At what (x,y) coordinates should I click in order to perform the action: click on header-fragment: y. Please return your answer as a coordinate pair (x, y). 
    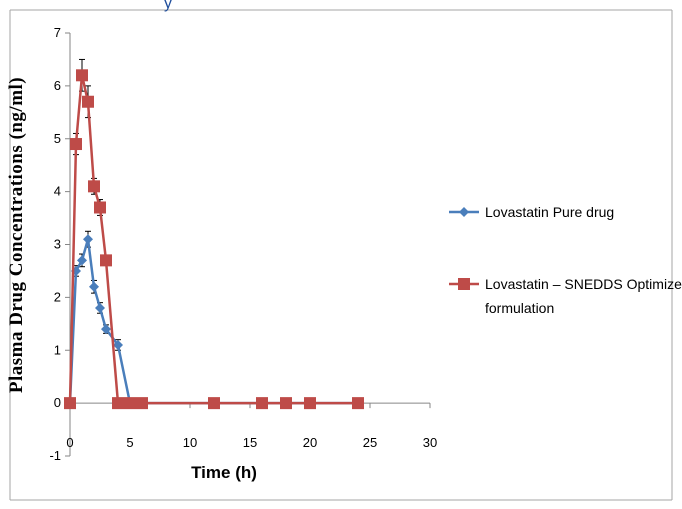
    Looking at the image, I should click on (168, 6).